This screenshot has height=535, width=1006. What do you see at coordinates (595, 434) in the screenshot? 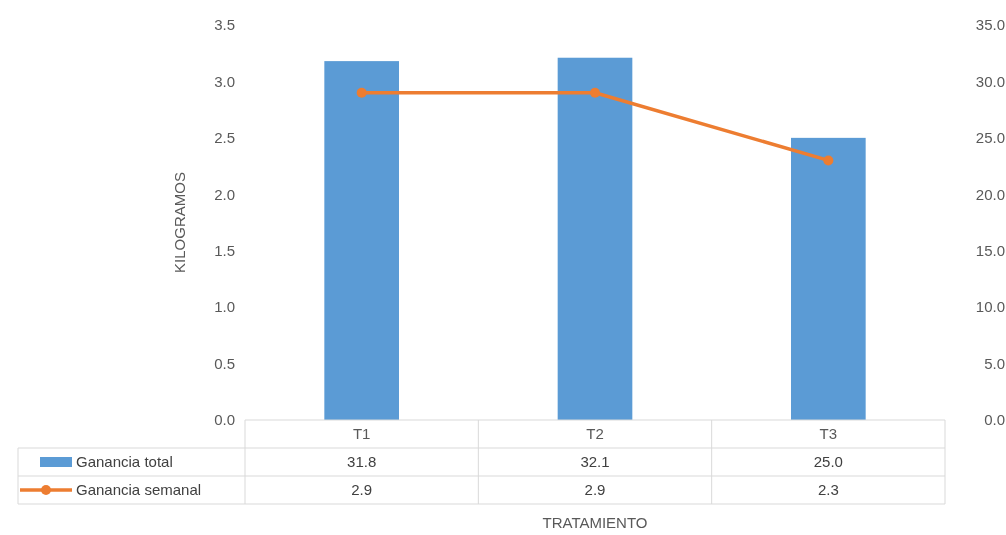
I see `x-tick-label: T2` at bounding box center [595, 434].